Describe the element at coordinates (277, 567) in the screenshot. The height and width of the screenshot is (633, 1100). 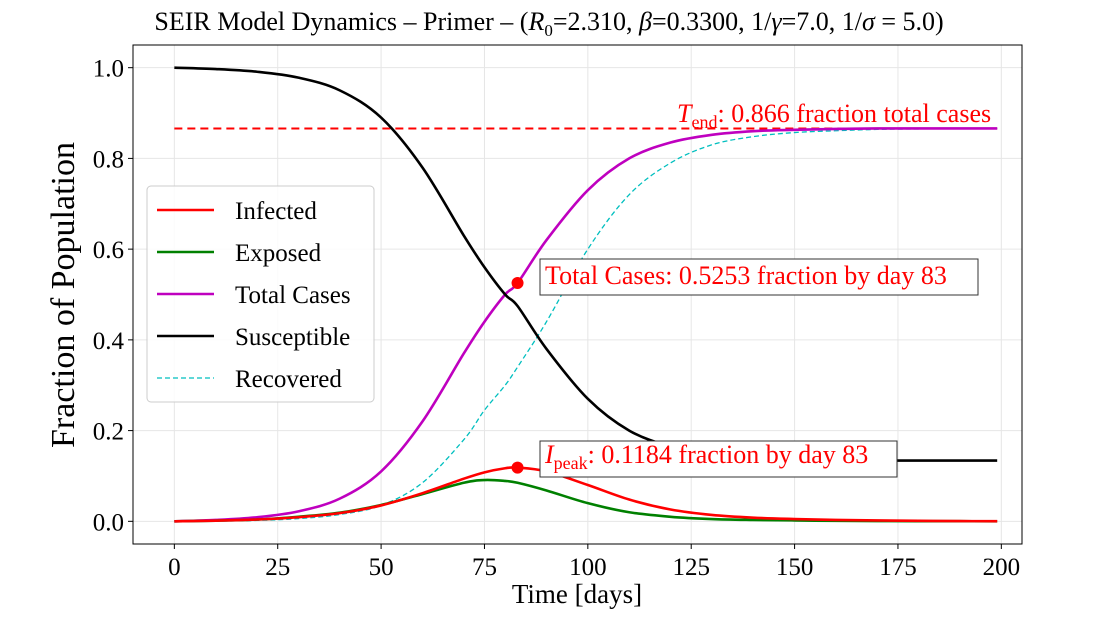
I see `x-tick-label: 25` at that location.